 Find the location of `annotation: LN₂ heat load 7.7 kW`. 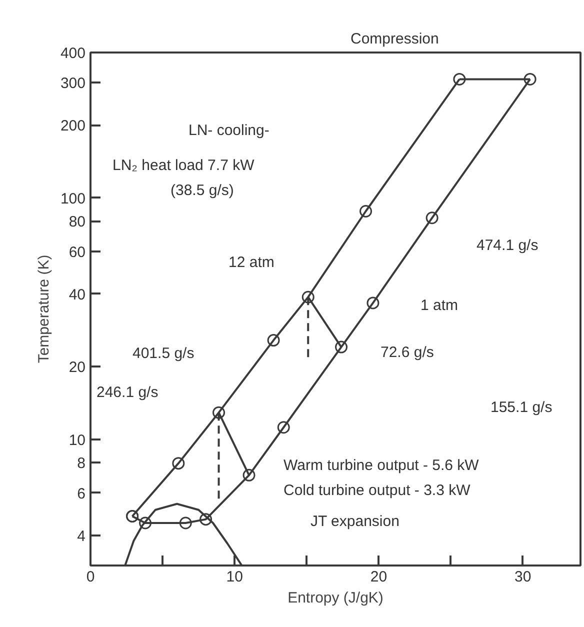

annotation: LN₂ heat load 7.7 kW is located at coordinates (184, 165).